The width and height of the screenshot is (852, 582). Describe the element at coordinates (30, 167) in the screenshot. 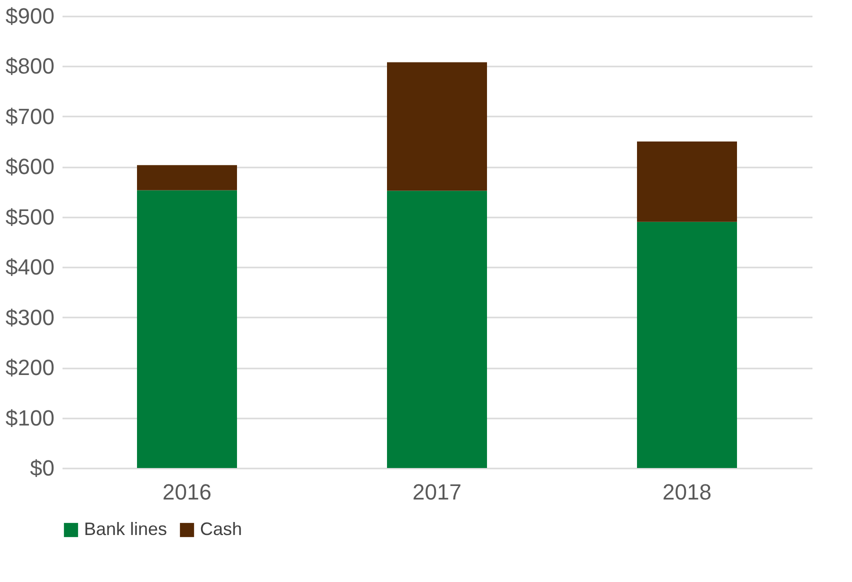

I see `y-tick-label: $600` at that location.